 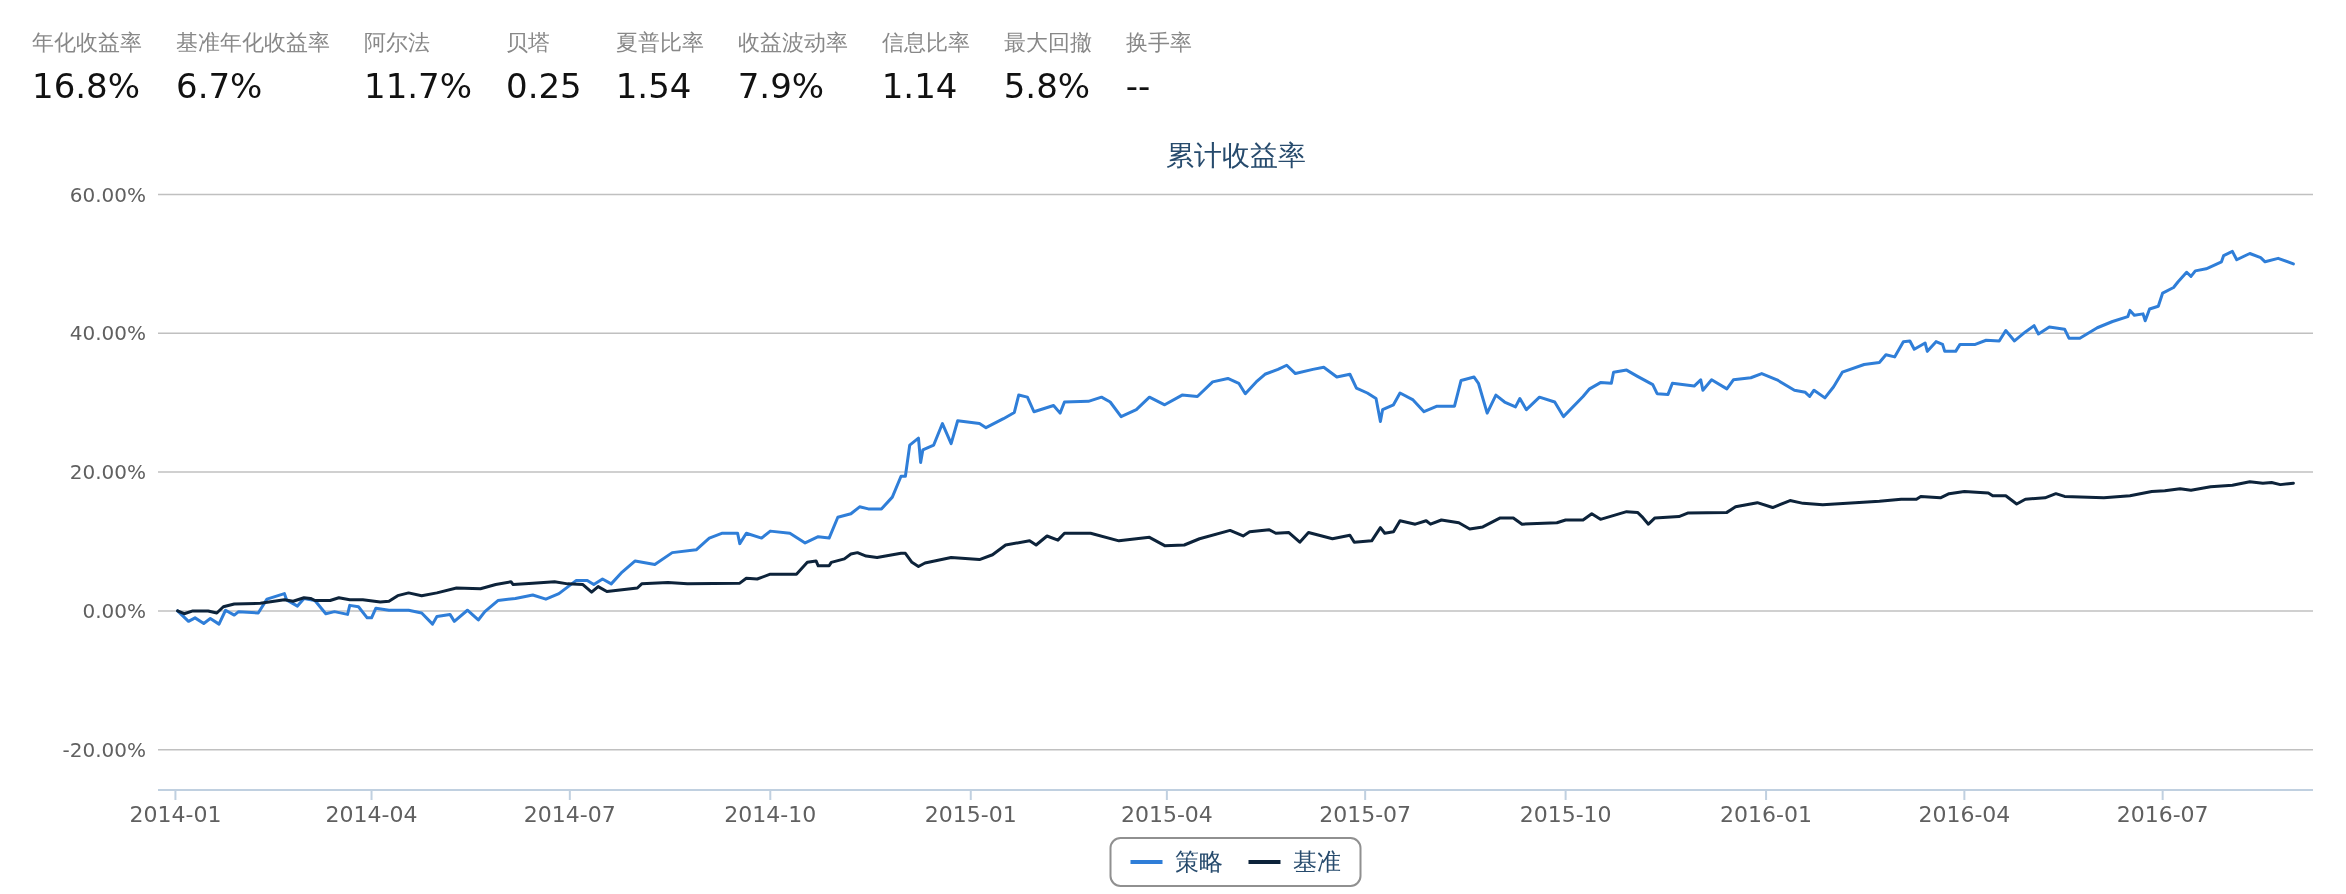 I want to click on x-tick-label: 2016-01, so click(x=1766, y=814).